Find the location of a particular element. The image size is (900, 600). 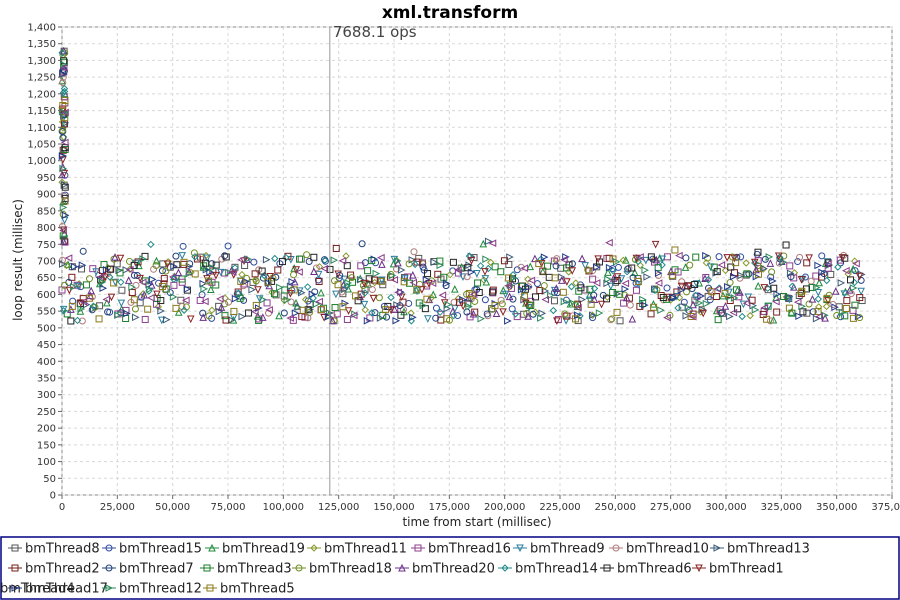

y-tick-label: 1,100 is located at coordinates (41, 128).